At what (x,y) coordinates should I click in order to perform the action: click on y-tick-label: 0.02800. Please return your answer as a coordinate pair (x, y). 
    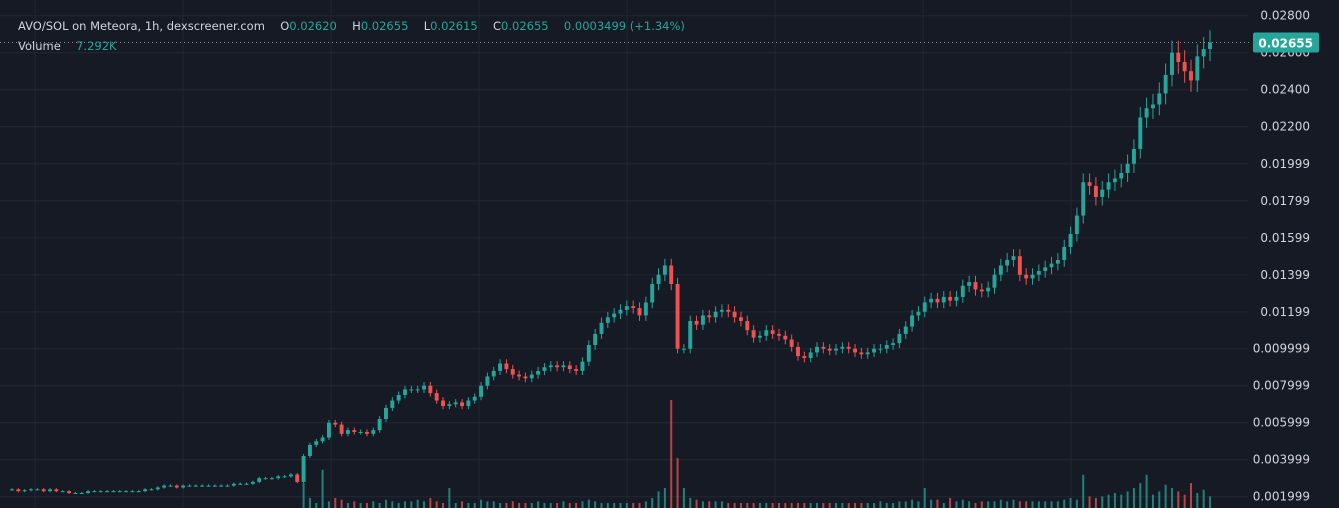
    Looking at the image, I should click on (1285, 16).